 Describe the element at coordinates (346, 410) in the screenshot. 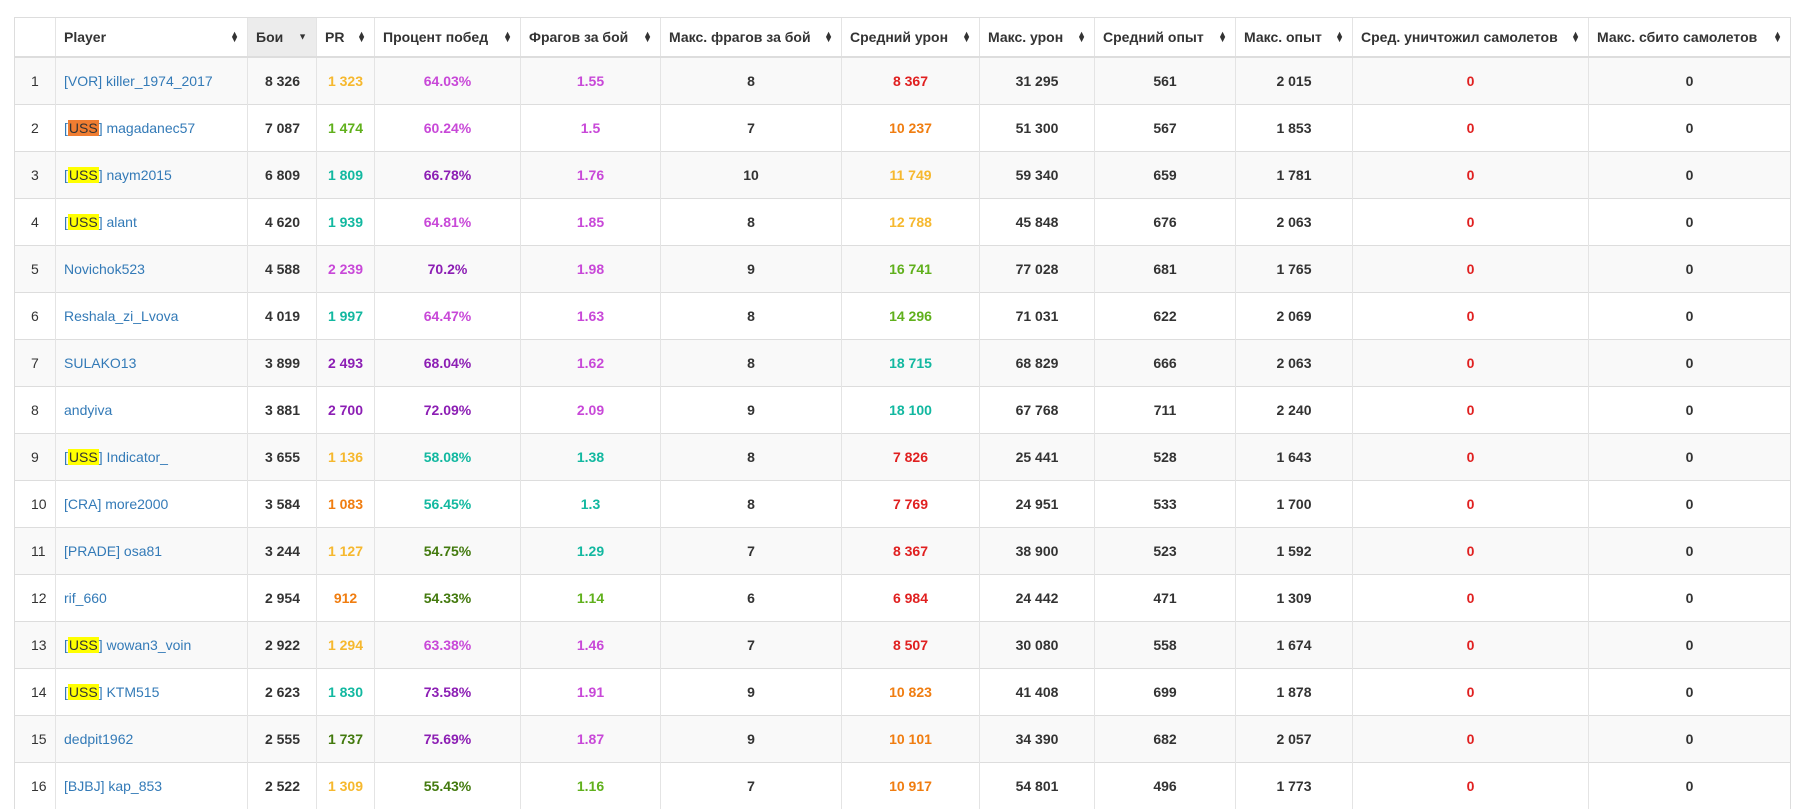

I see `pr-value: 2 700` at that location.